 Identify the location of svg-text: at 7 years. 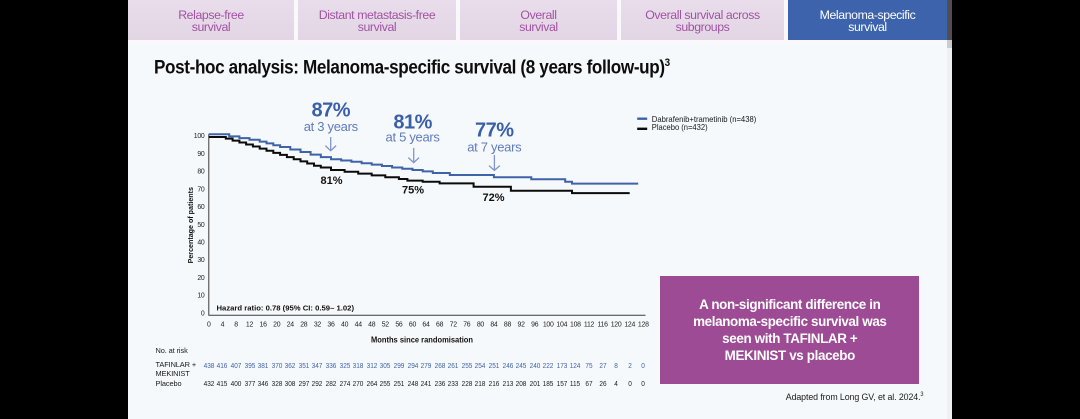
(494, 146).